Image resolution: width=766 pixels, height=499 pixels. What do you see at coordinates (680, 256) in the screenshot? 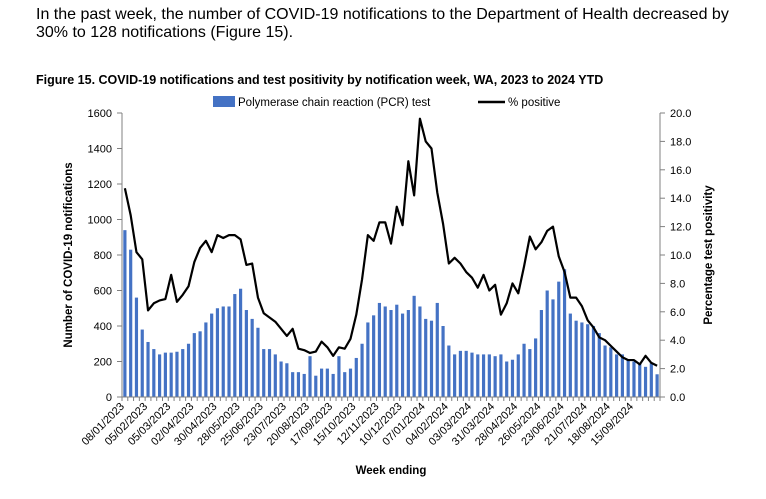
I see `right-tick-label: 10.0` at bounding box center [680, 256].